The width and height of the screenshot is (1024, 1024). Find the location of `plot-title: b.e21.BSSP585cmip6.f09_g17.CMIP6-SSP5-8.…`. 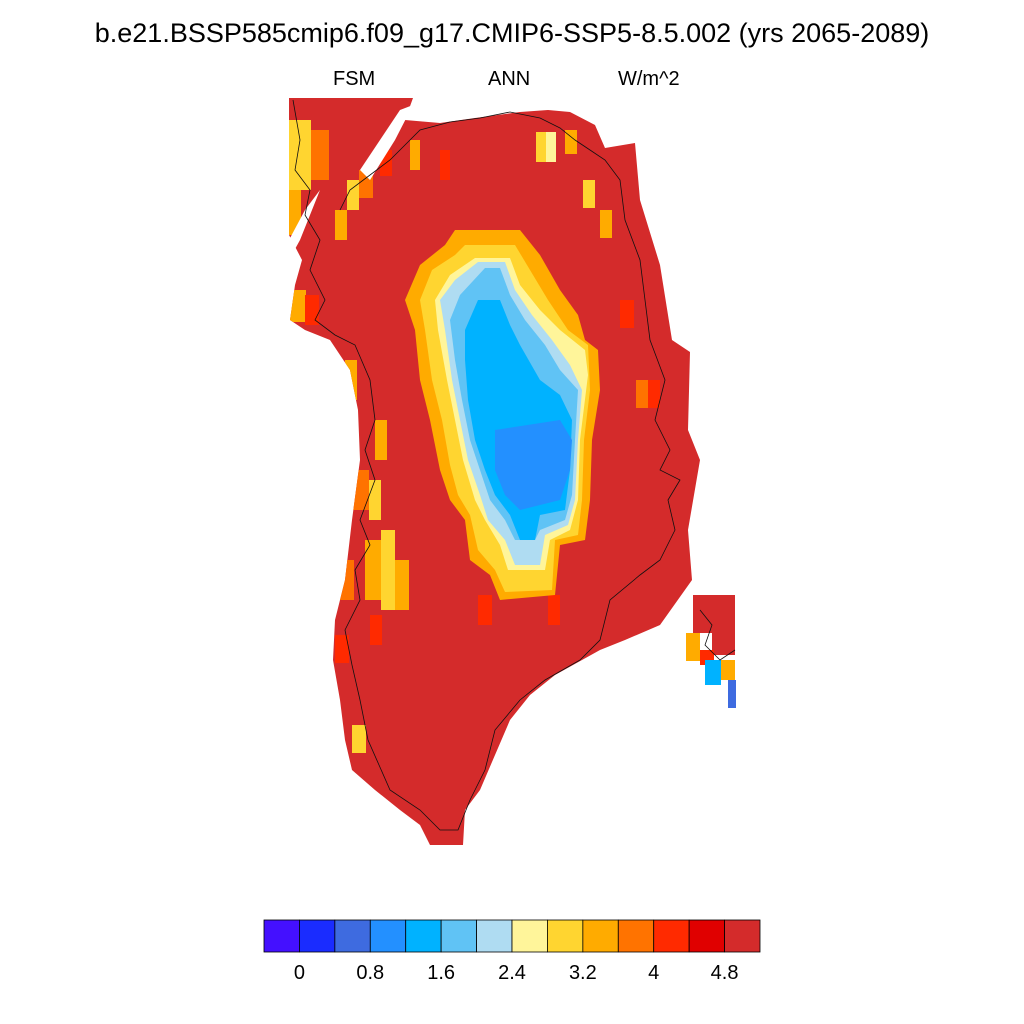

plot-title: b.e21.BSSP585cmip6.f09_g17.CMIP6-SSP5-8.… is located at coordinates (512, 33).